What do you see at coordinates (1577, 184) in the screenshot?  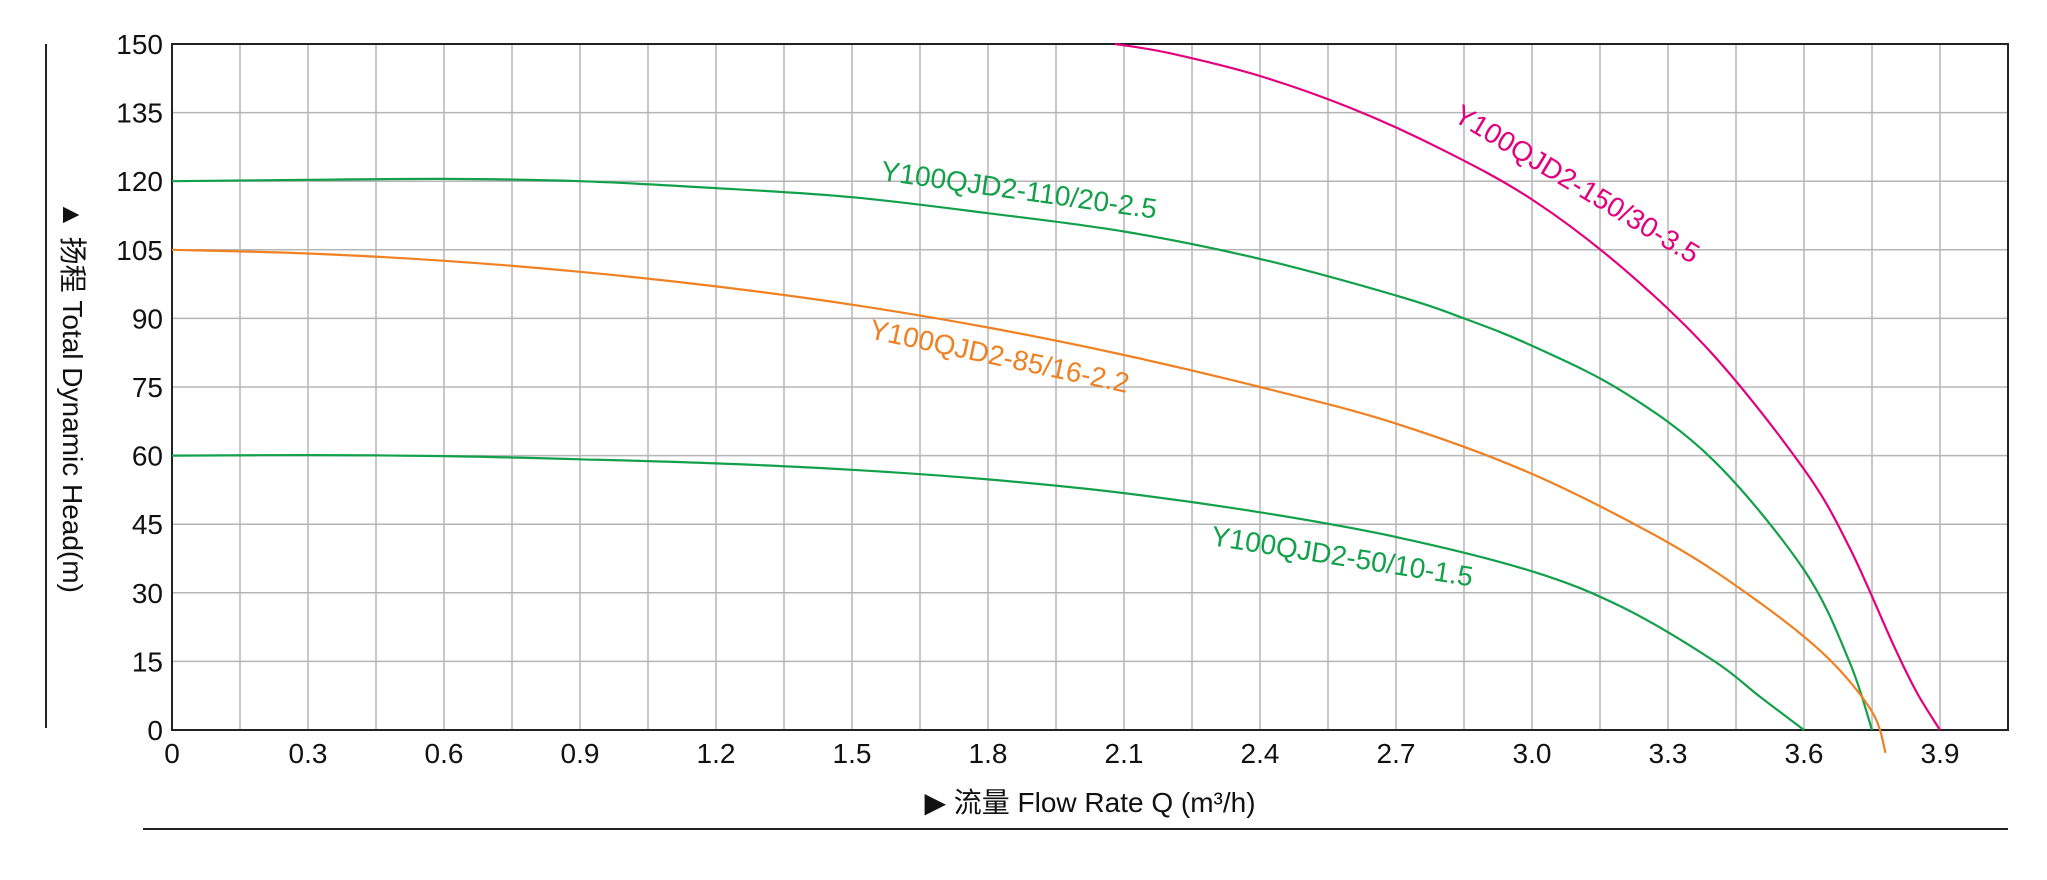 I see `series-label: Y100QJD2-150/30-3.5` at bounding box center [1577, 184].